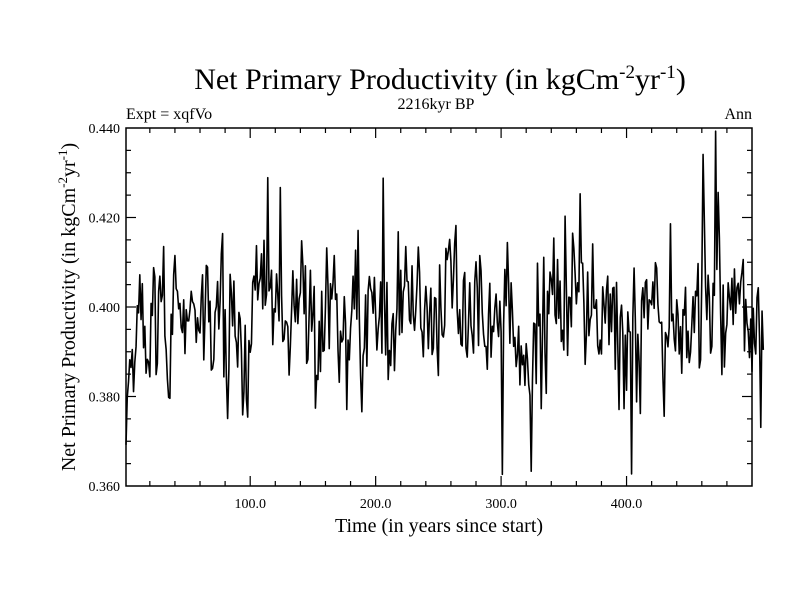  What do you see at coordinates (69, 146) in the screenshot?
I see `y-axis-label-end: )` at bounding box center [69, 146].